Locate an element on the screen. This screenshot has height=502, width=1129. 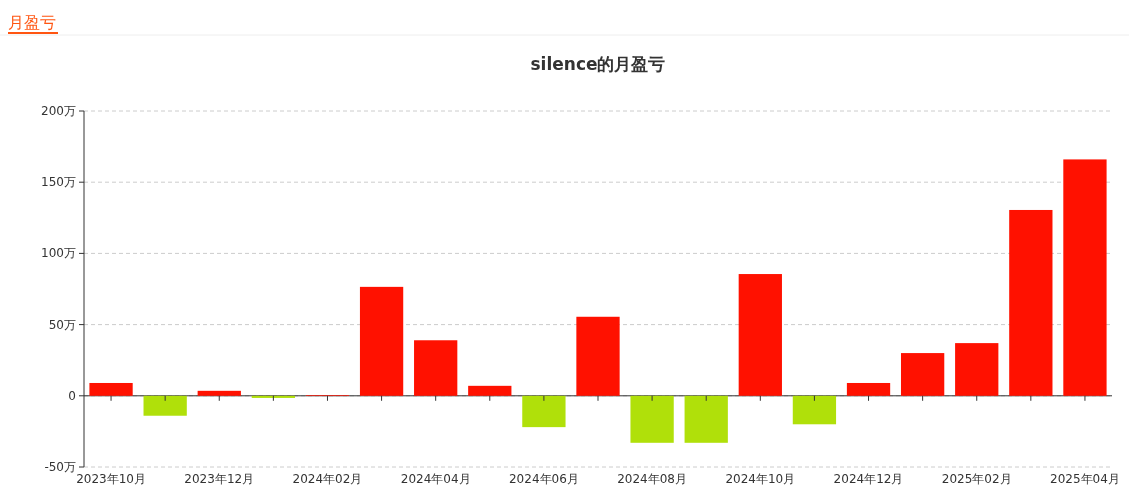
y-tick-label: 0 is located at coordinates (72, 395).